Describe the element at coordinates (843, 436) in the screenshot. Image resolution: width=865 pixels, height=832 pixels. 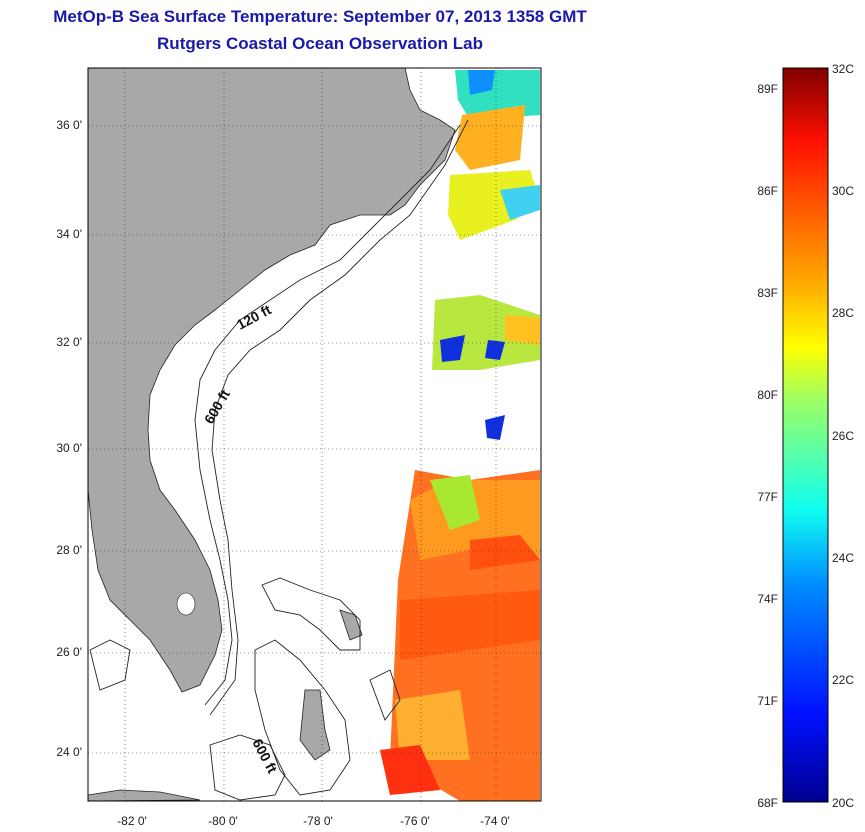
I see `colorbar-label-26c: 26C` at that location.